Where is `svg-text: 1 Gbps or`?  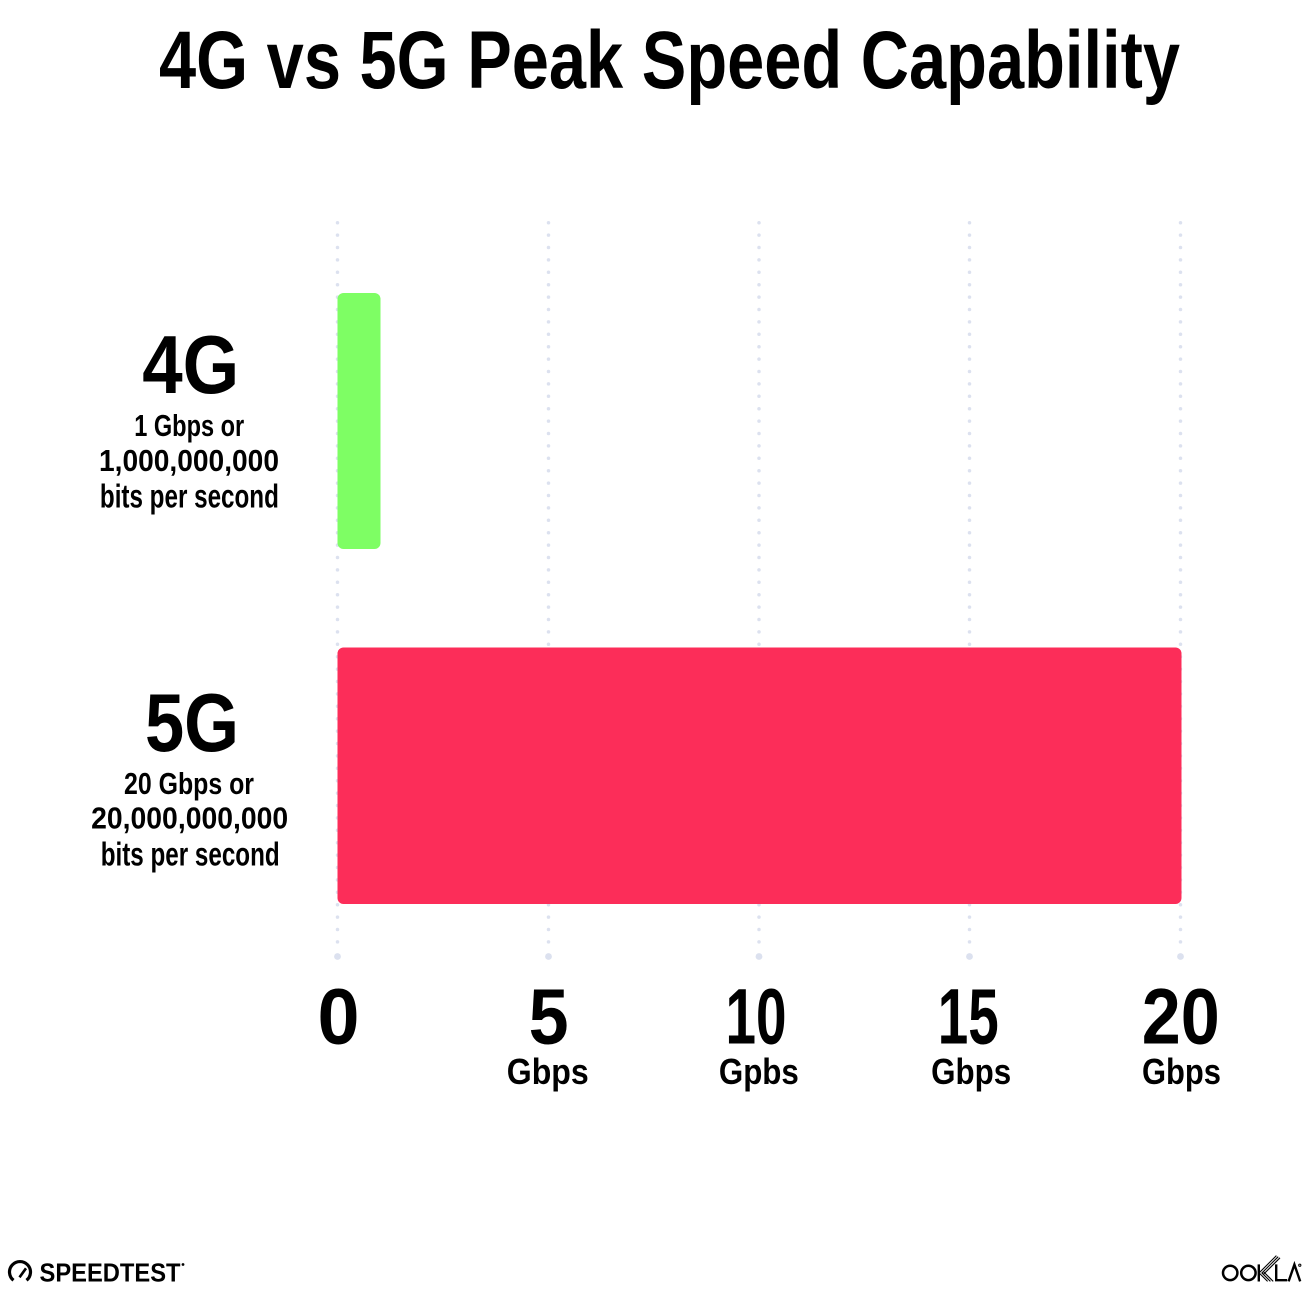 svg-text: 1 Gbps or is located at coordinates (189, 426).